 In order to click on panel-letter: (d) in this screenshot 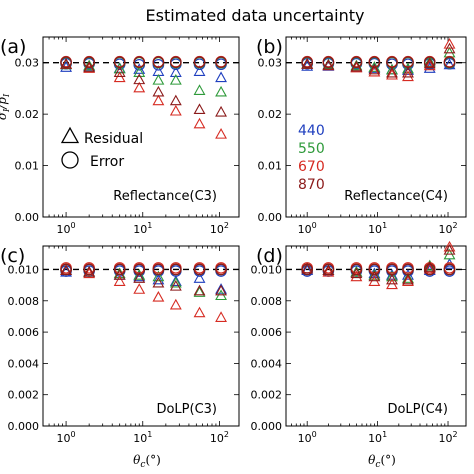, I will do `click(269, 256)`.